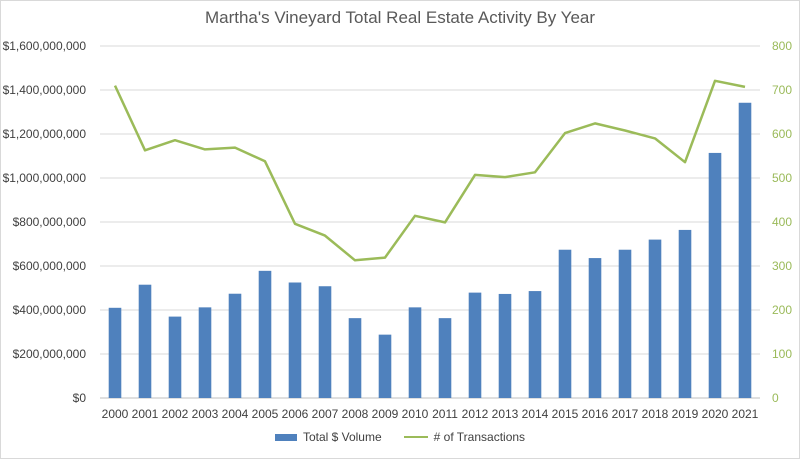  What do you see at coordinates (45, 134) in the screenshot?
I see `y-left-tick-label: $1,200,000,000` at bounding box center [45, 134].